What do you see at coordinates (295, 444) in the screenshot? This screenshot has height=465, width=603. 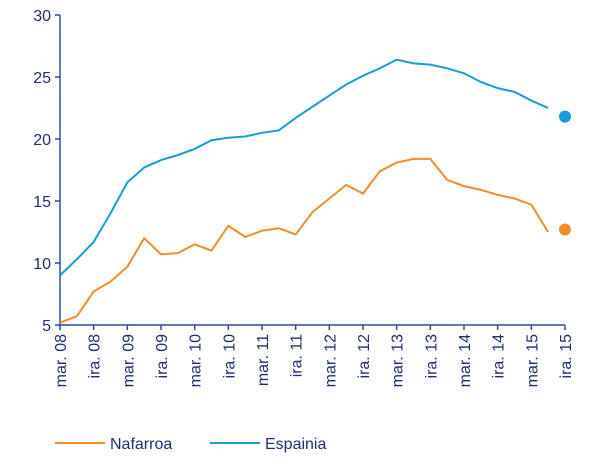 I see `legend-label: Espainia` at bounding box center [295, 444].